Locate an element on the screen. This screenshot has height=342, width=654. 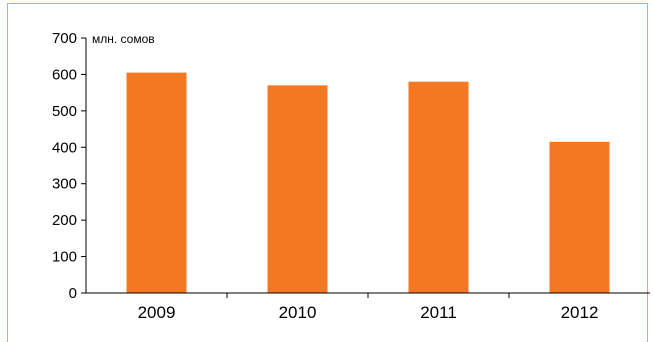
y-tick-label: 600 is located at coordinates (64, 74).